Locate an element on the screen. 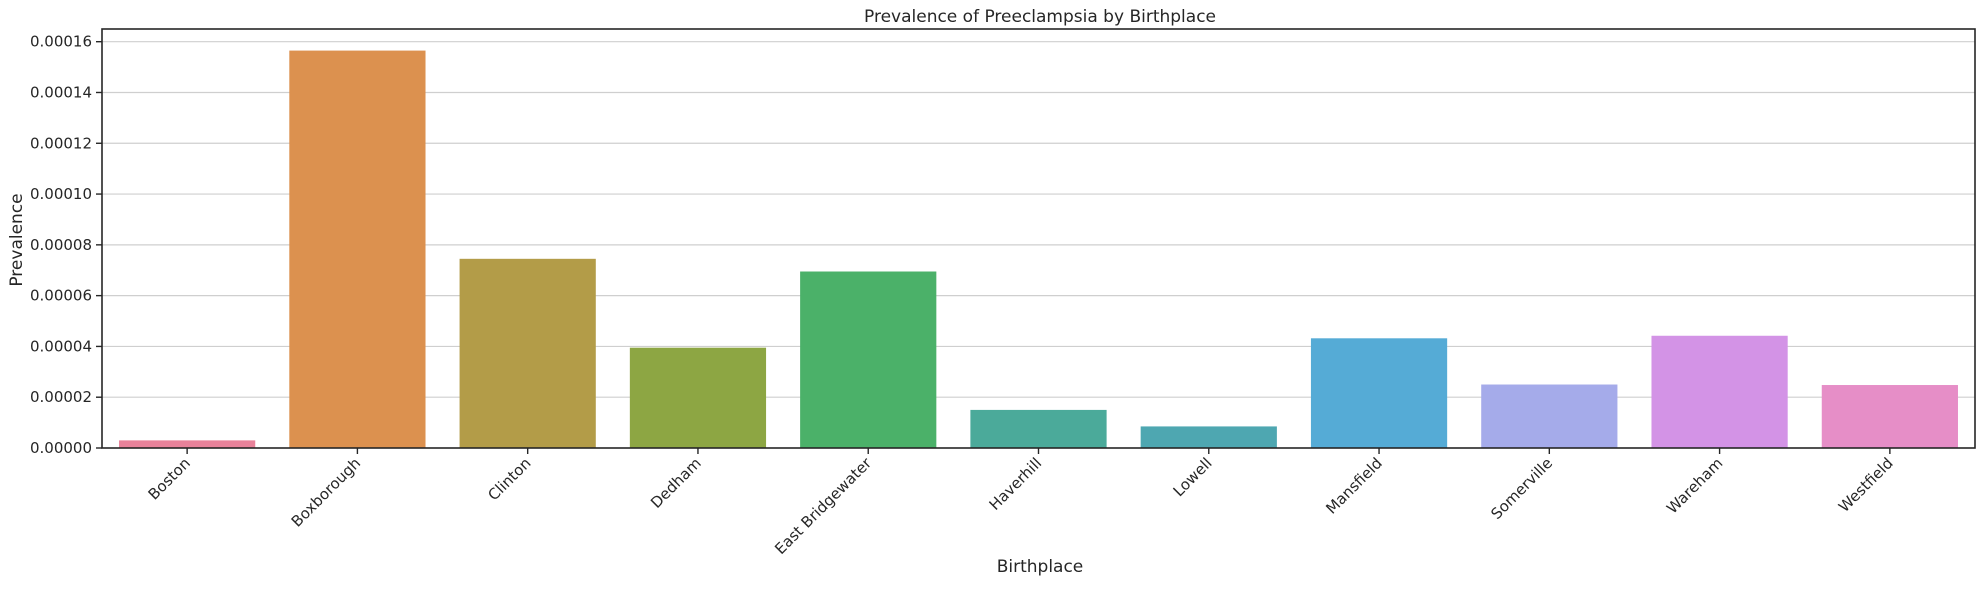 This screenshot has width=1984, height=589. x-tick-label: Somerville is located at coordinates (1521, 488).